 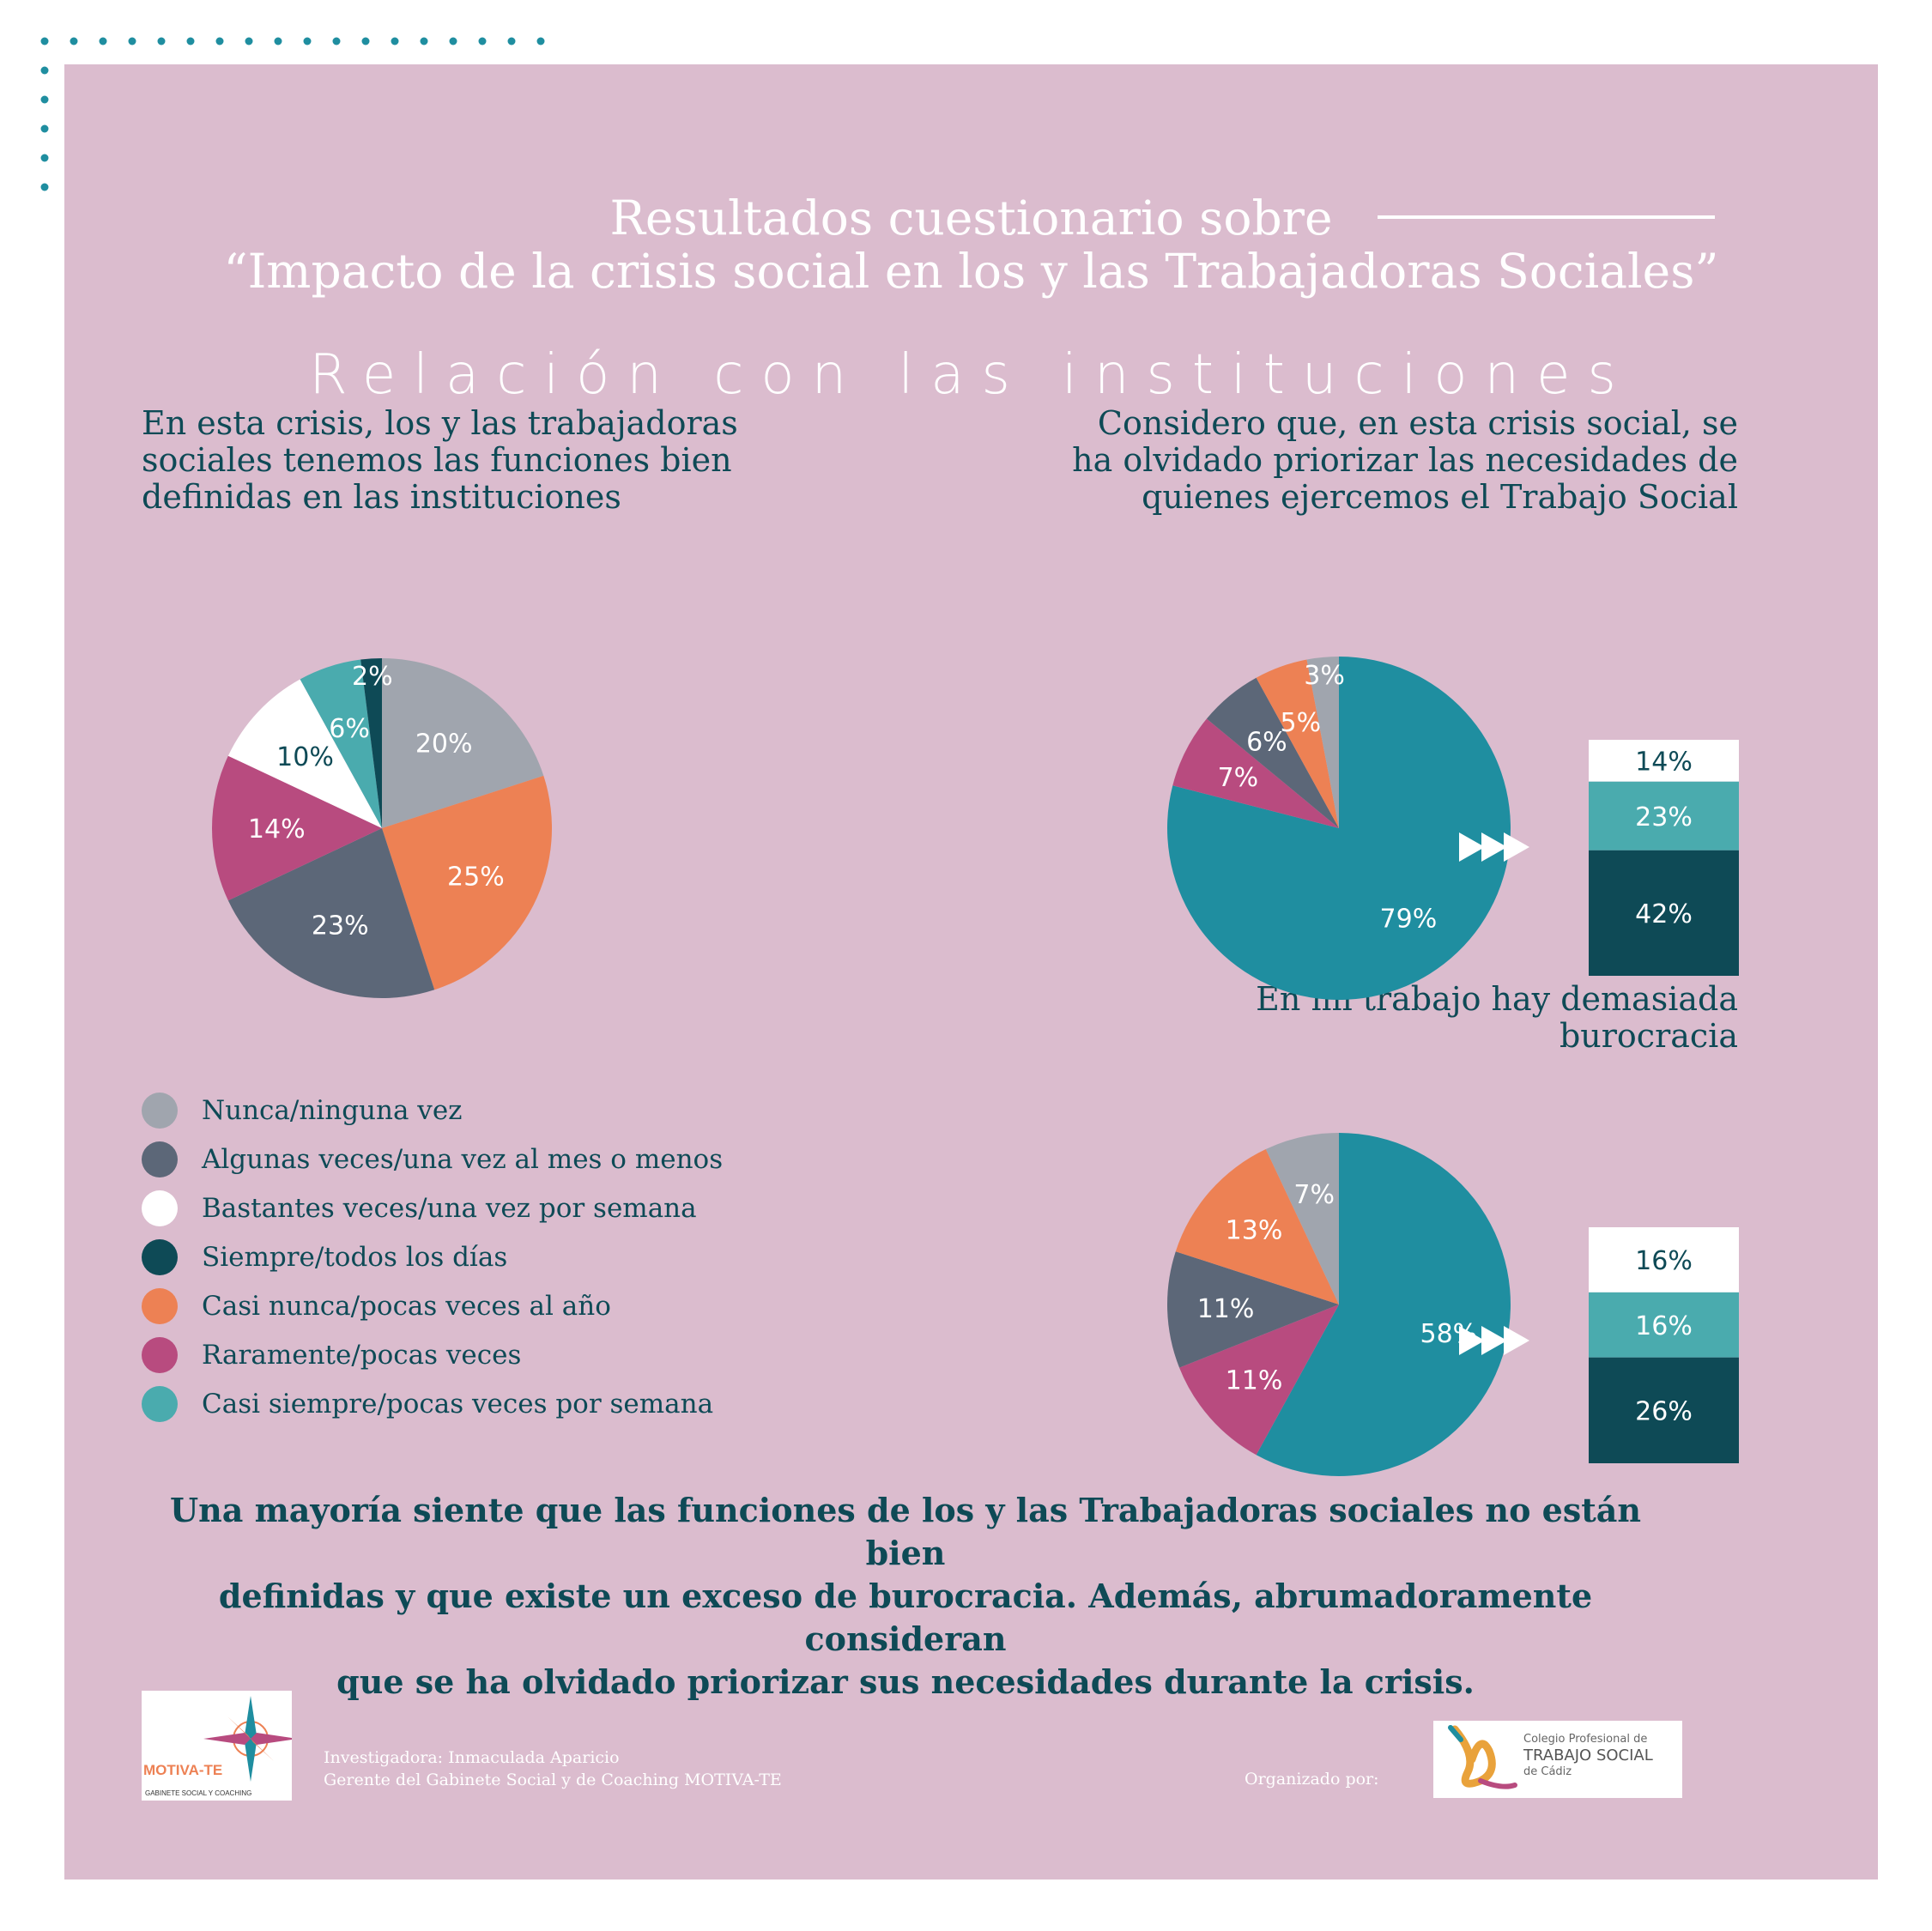 I want to click on legend-label: Siempre/todos los días, so click(x=355, y=1257).